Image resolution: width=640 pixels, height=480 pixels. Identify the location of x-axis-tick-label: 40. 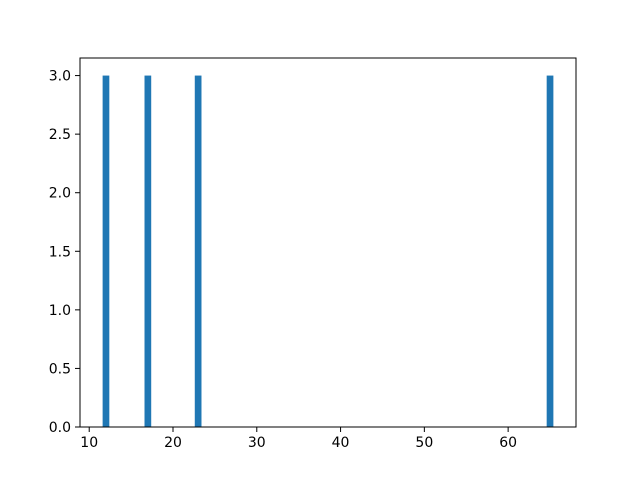
(341, 443).